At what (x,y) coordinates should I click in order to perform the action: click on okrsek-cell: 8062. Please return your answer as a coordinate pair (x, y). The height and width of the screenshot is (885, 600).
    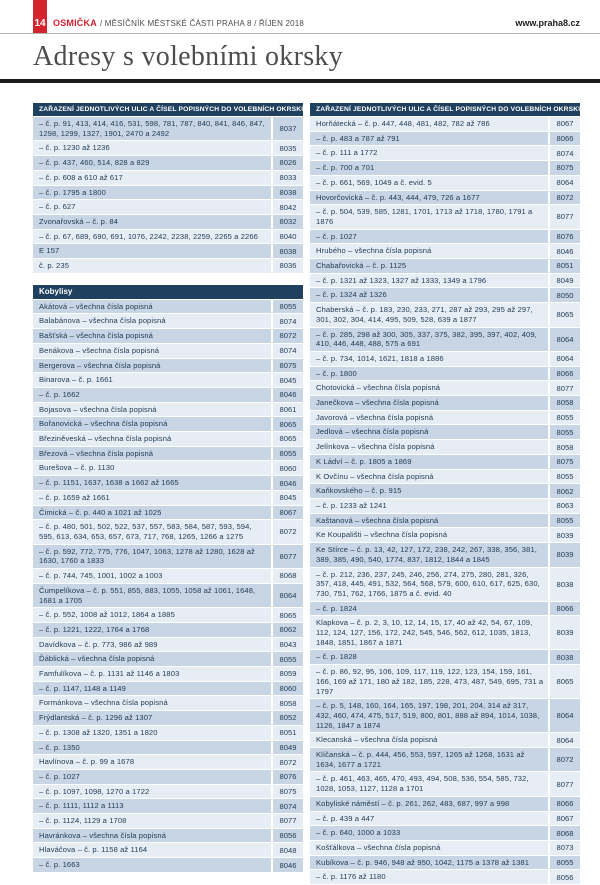
    Looking at the image, I should click on (565, 491).